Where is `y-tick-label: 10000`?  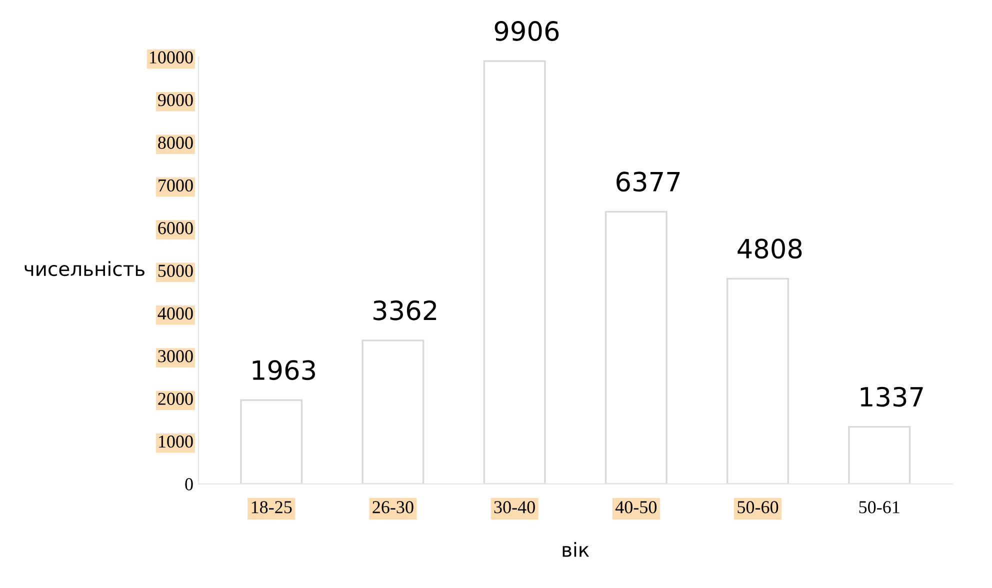 y-tick-label: 10000 is located at coordinates (171, 57).